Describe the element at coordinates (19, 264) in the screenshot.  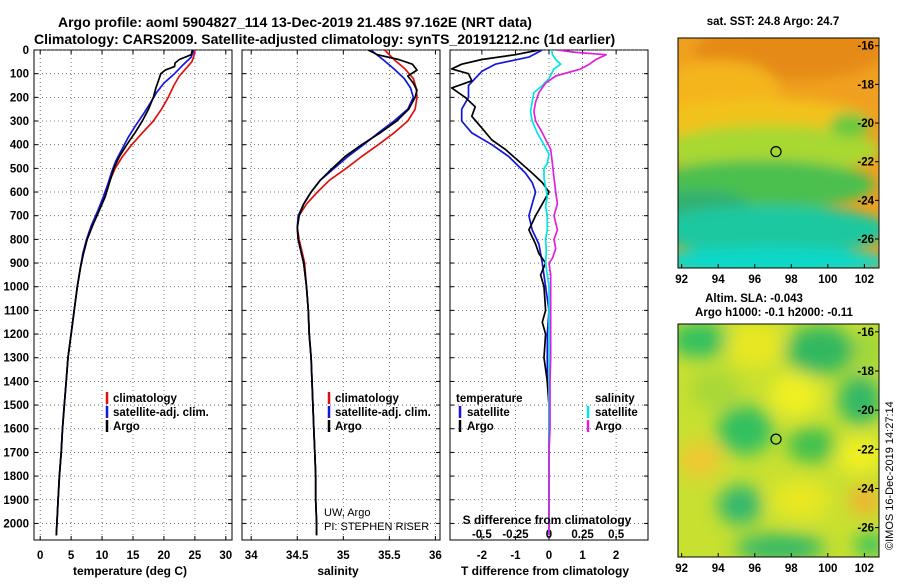
I see `y-tick-label: 900` at that location.